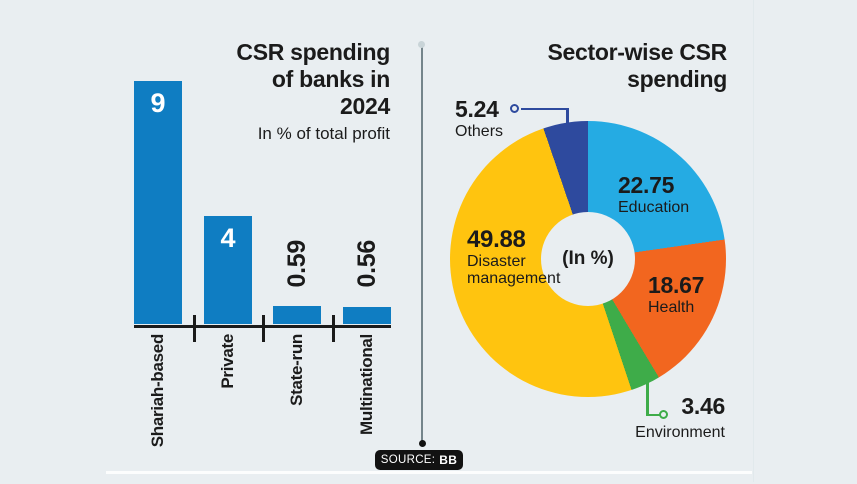  What do you see at coordinates (567, 120) in the screenshot?
I see `others-callout-line-vertical` at bounding box center [567, 120].